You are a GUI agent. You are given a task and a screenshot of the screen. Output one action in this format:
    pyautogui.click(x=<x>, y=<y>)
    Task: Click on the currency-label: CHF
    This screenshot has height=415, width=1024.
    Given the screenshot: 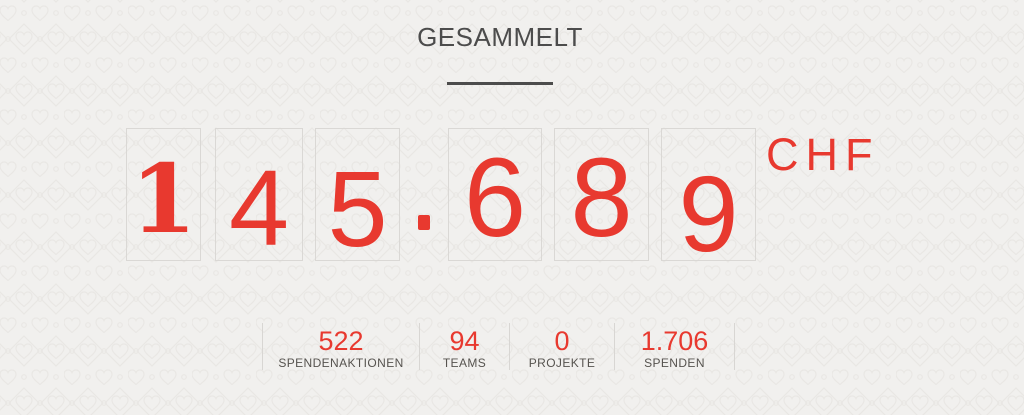 What is the action you would take?
    pyautogui.click(x=823, y=154)
    